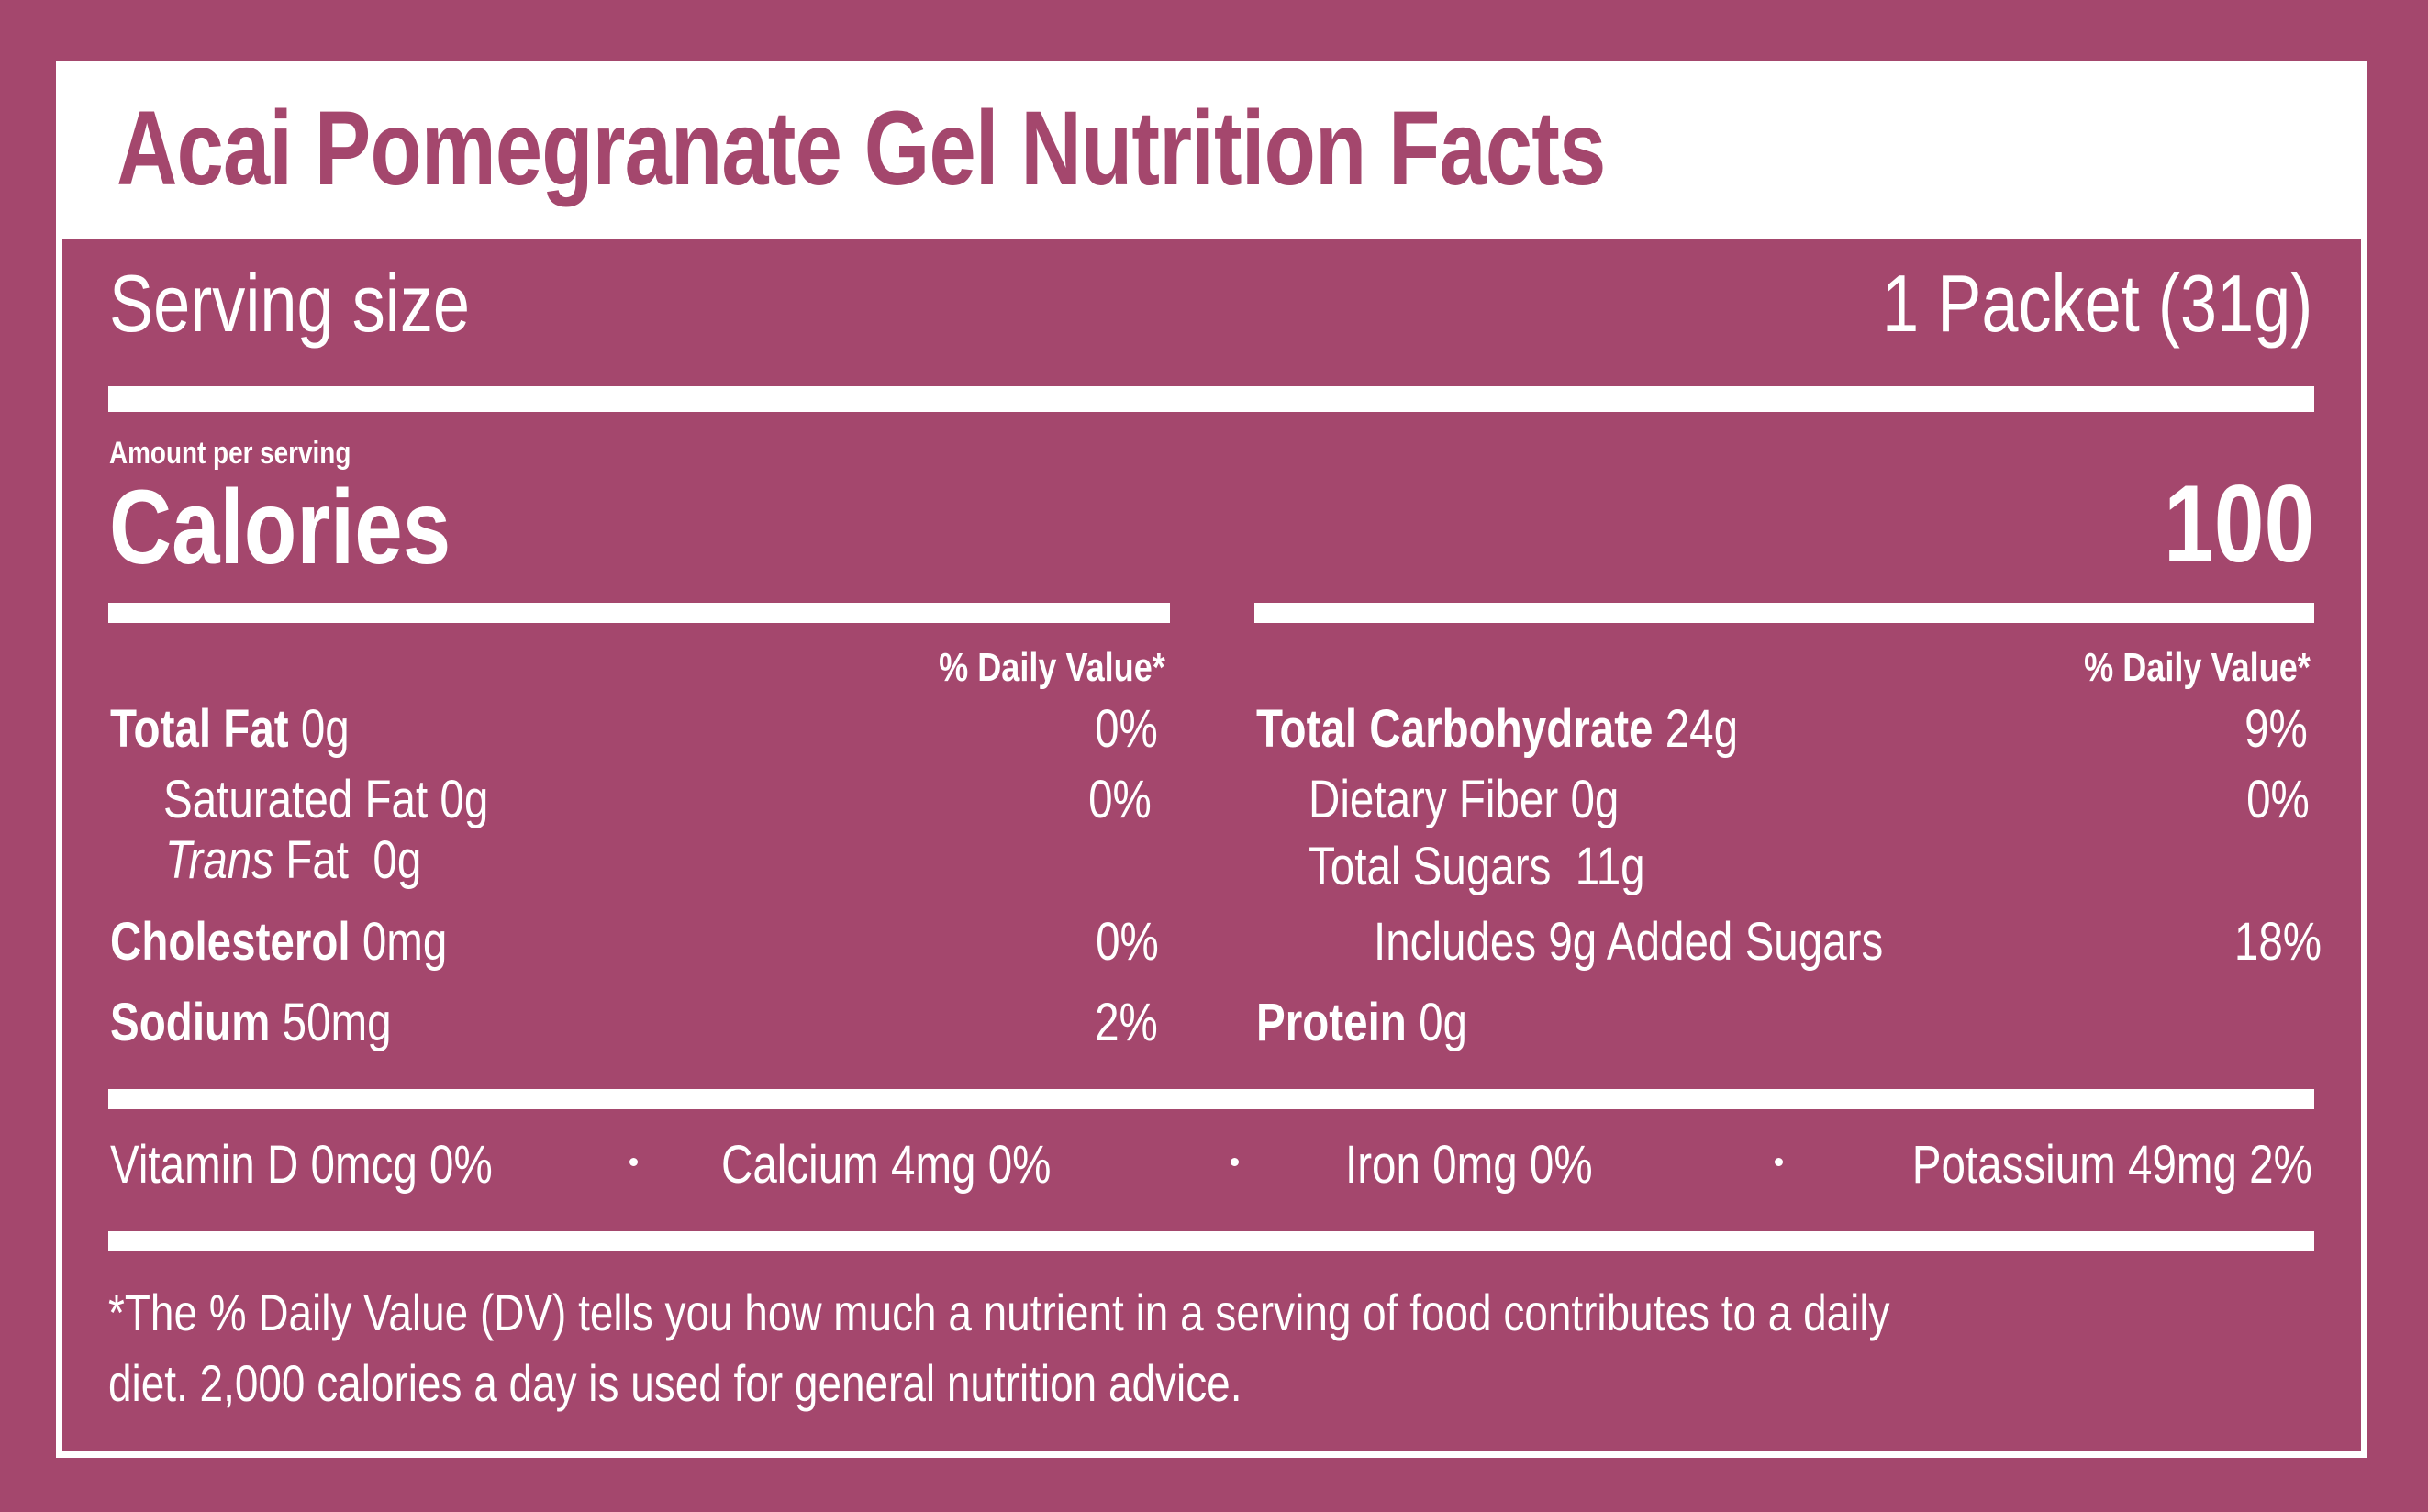 The height and width of the screenshot is (1512, 2428). Describe the element at coordinates (280, 527) in the screenshot. I see `calories-label: Calories` at that location.